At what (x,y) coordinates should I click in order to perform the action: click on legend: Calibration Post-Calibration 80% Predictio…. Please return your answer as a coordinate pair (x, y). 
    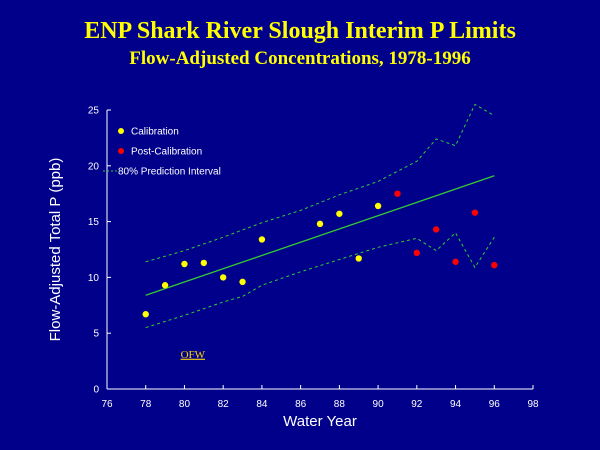
    Looking at the image, I should click on (162, 152).